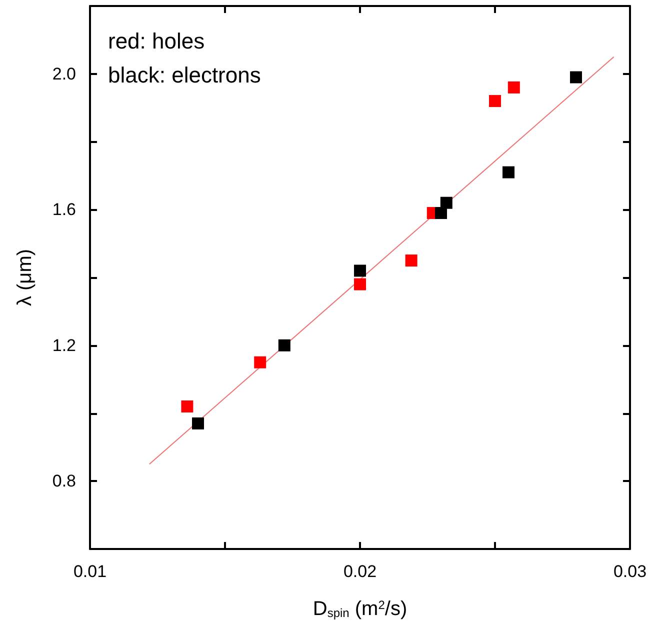 The width and height of the screenshot is (661, 634). What do you see at coordinates (64, 345) in the screenshot?
I see `y-tick-label: 1.2` at bounding box center [64, 345].